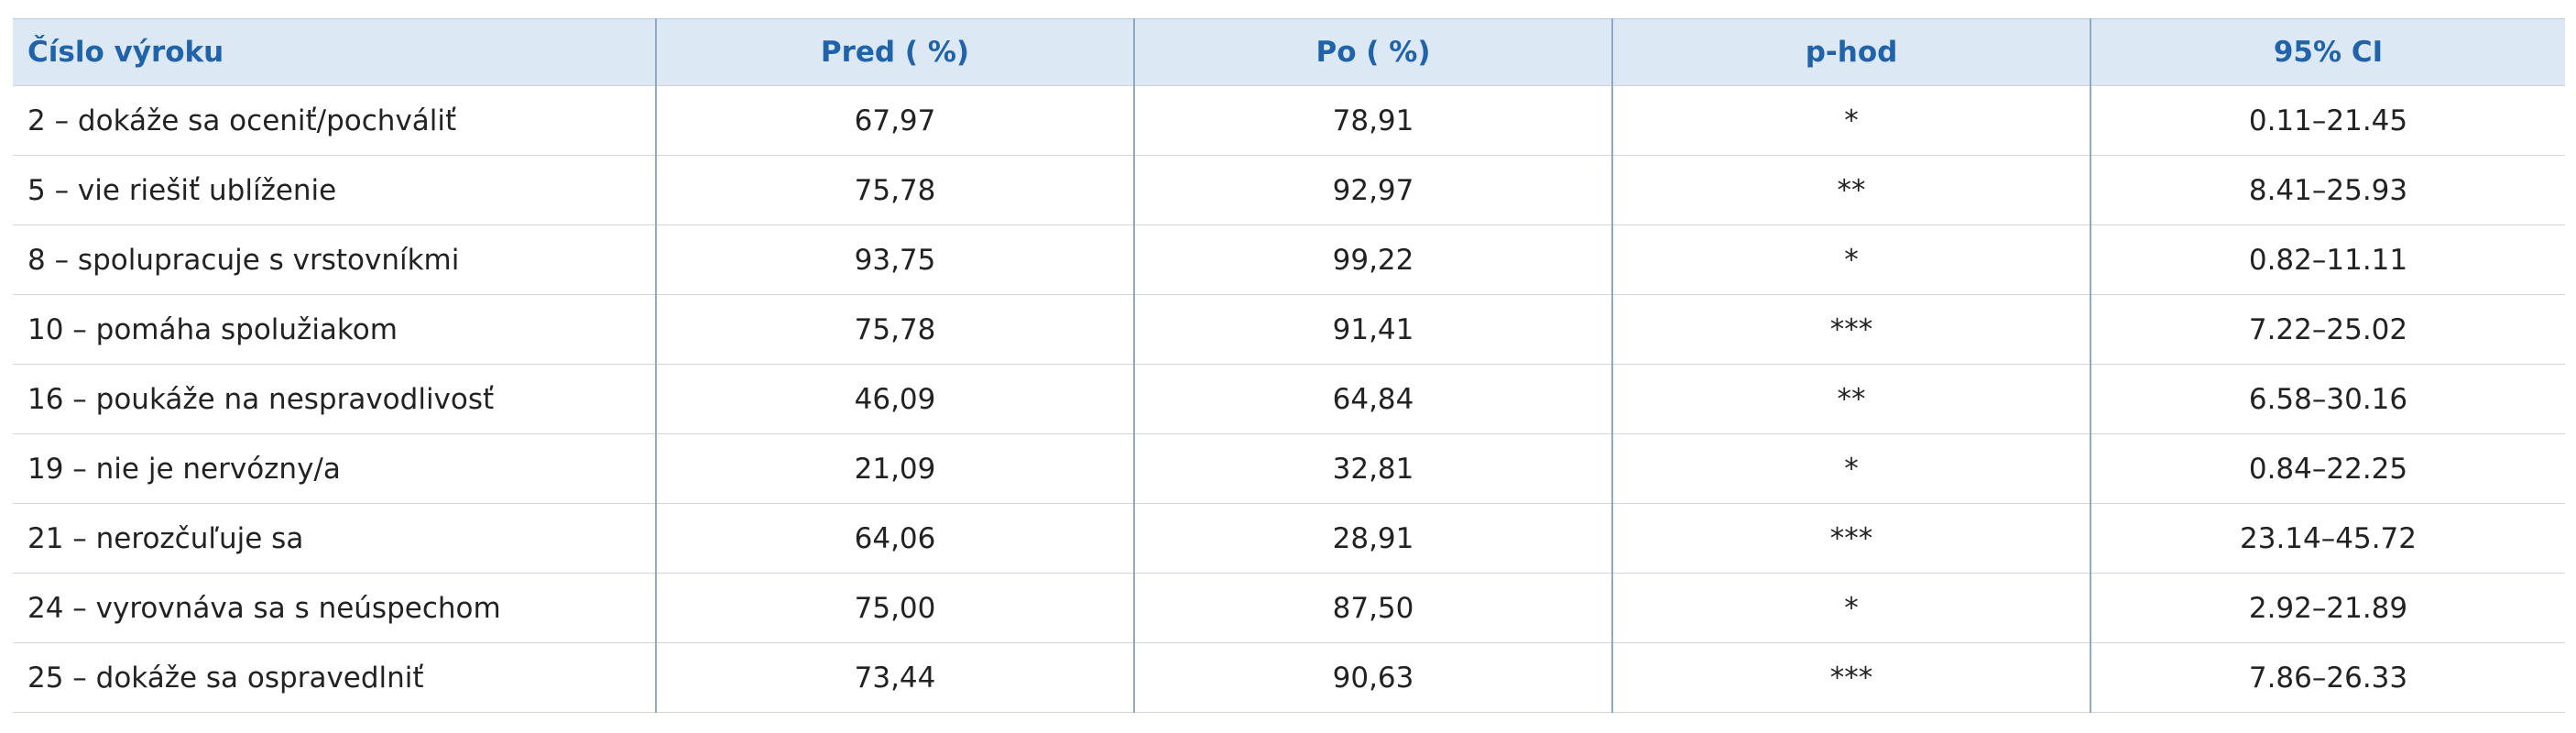 The height and width of the screenshot is (733, 2576). Describe the element at coordinates (895, 608) in the screenshot. I see `table-cell: 75,00` at that location.